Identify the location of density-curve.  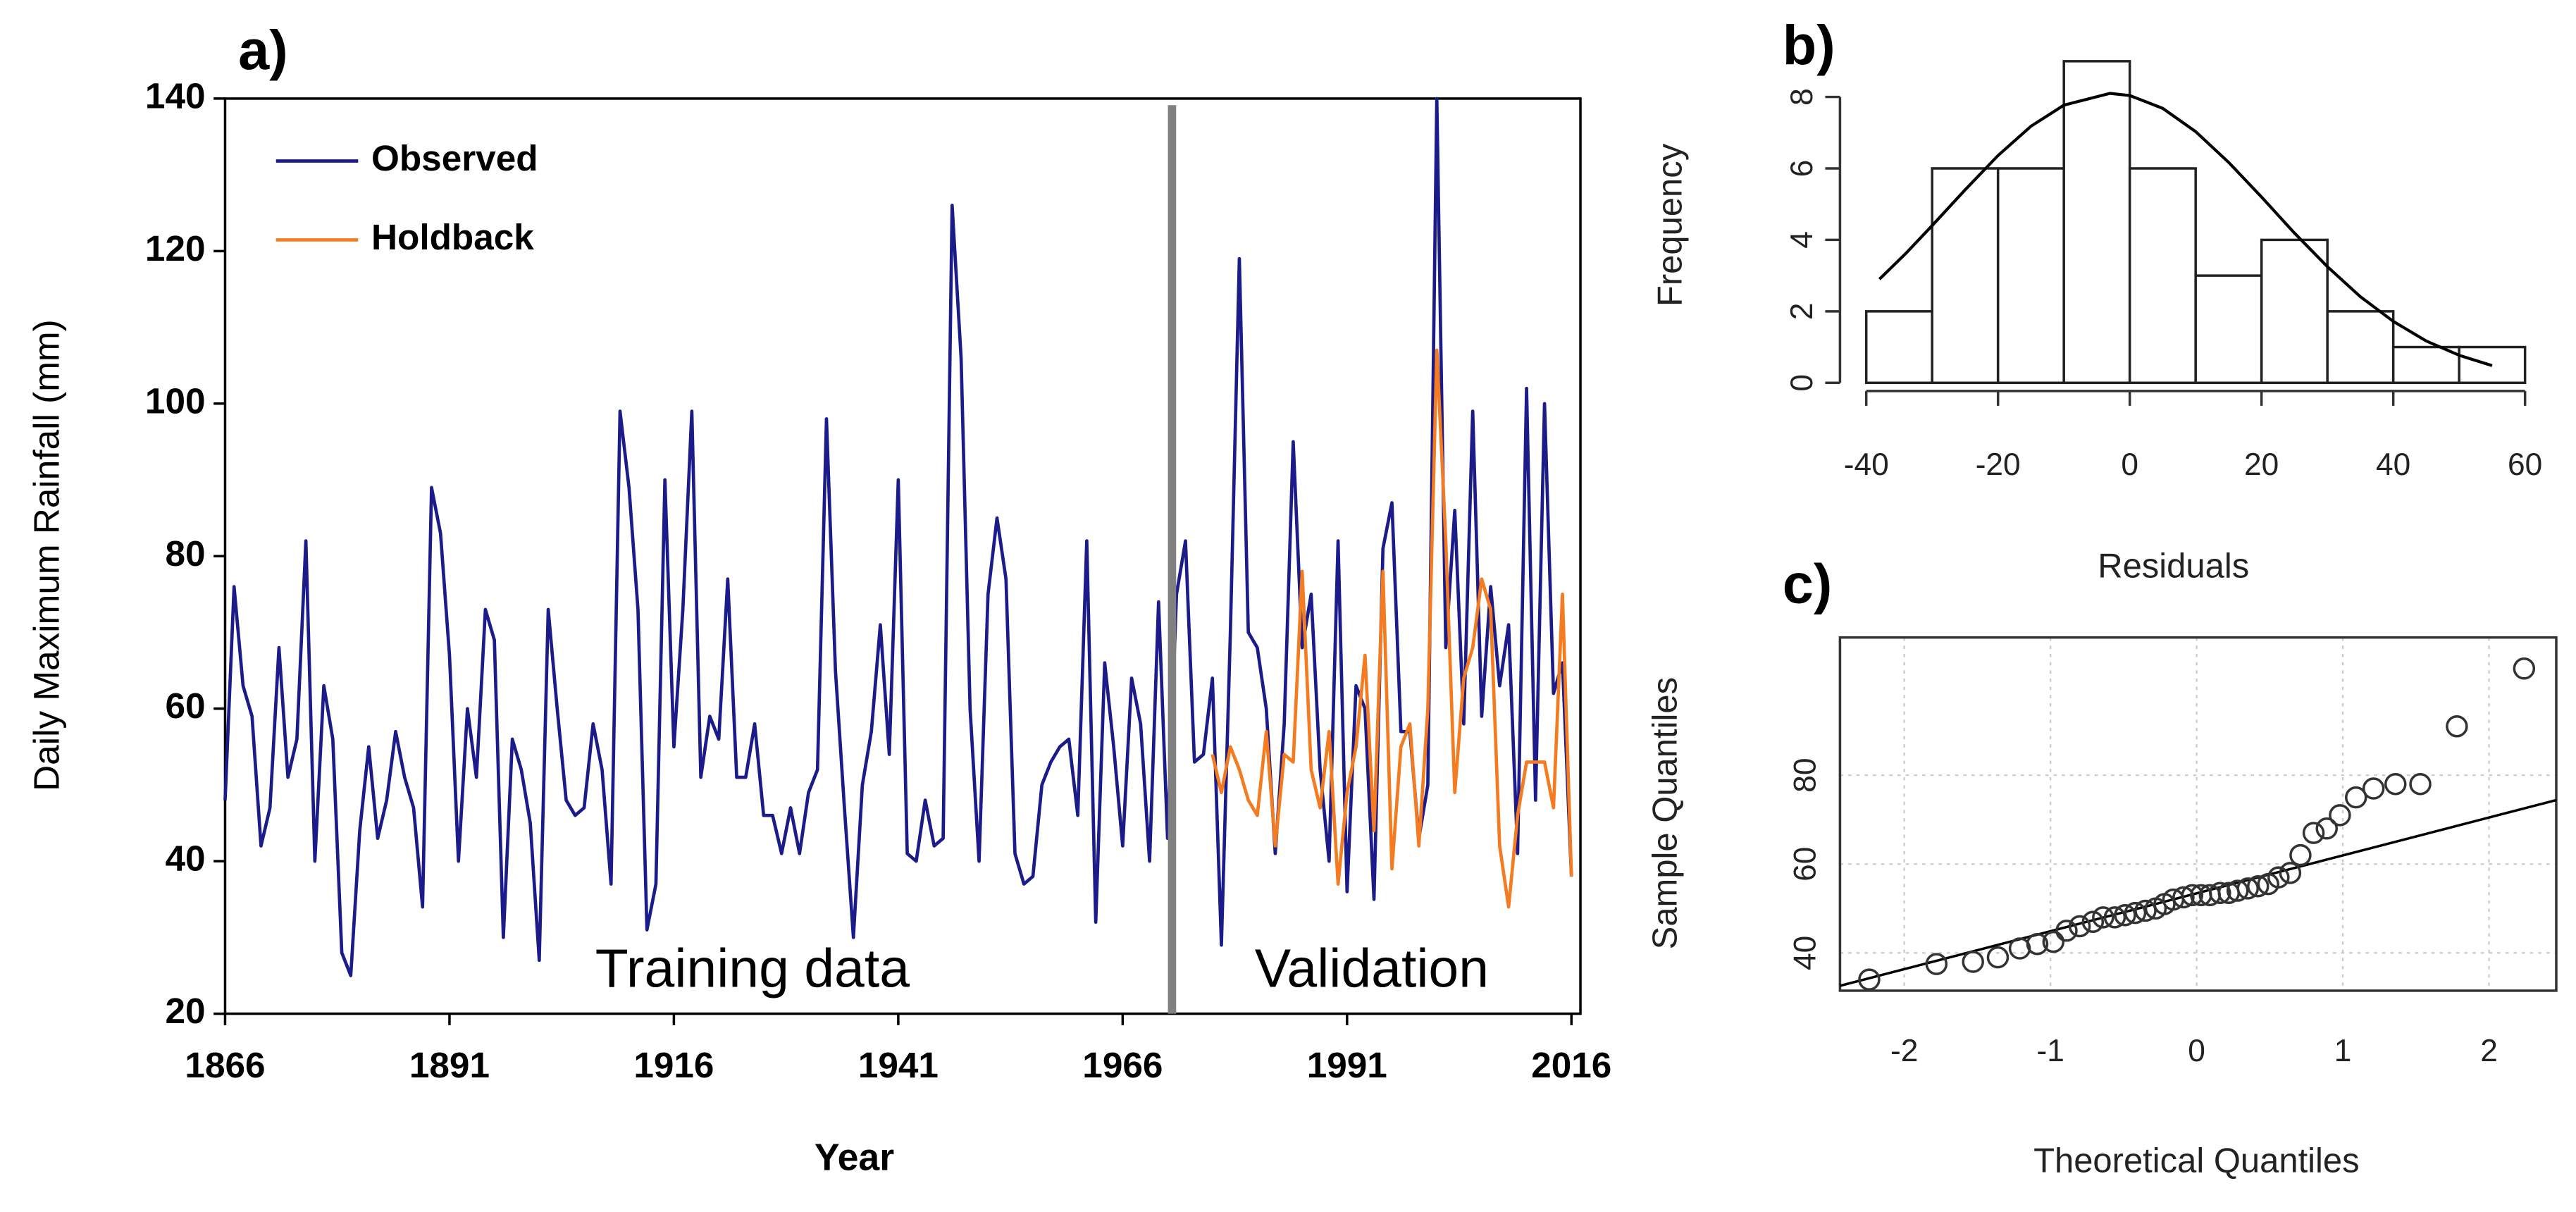
(2185, 230).